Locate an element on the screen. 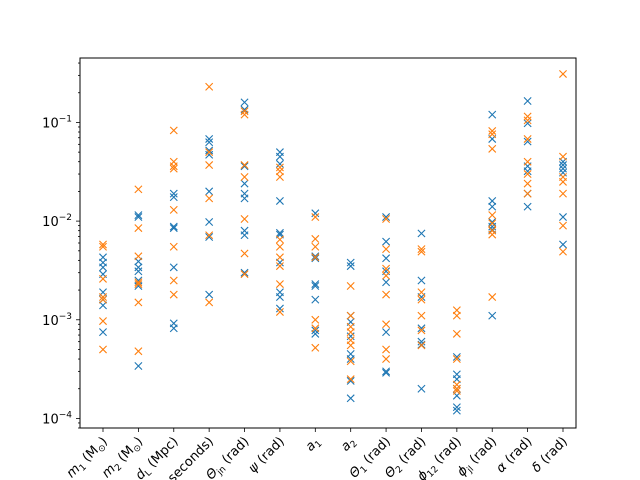 The height and width of the screenshot is (480, 640). x-tick-label: m1 (M⊙) is located at coordinates (88, 457).